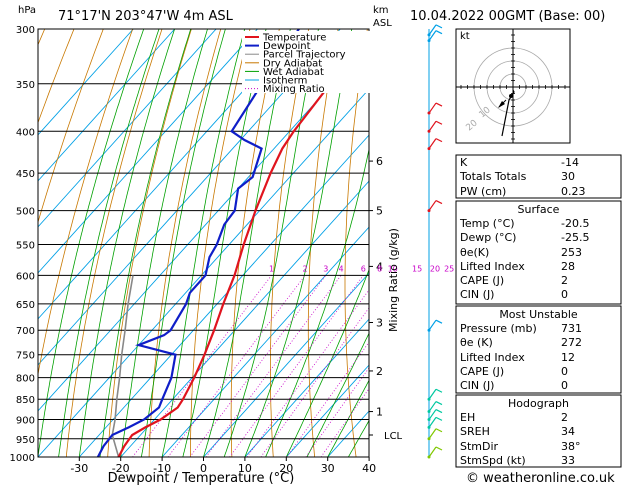  What do you see at coordinates (203, 468) in the screenshot?
I see `temperature-tick-label: 0` at bounding box center [203, 468].